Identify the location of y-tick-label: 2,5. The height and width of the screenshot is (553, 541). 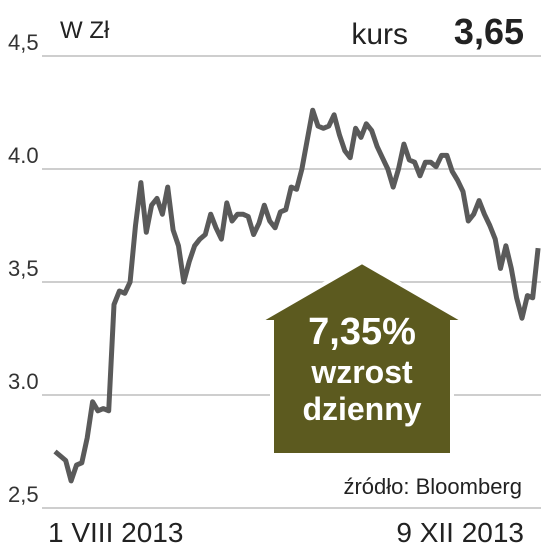
(23, 494).